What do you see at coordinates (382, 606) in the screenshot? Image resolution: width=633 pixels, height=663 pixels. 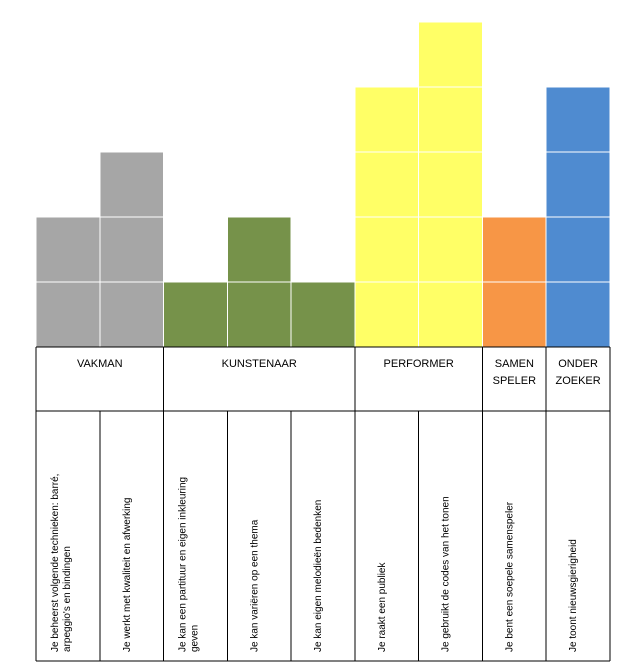 I see `criterion-label-6: Je raakt een publiek` at bounding box center [382, 606].